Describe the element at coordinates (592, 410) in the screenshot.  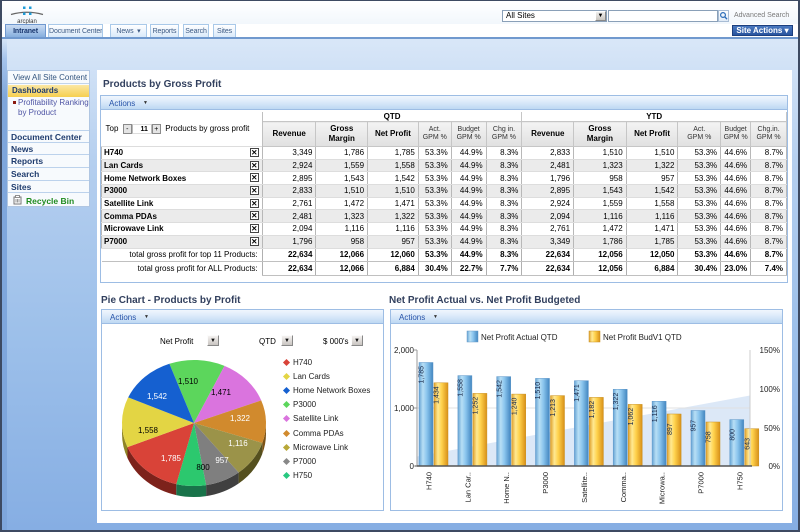
I see `svg-text: 1,182` at that location.